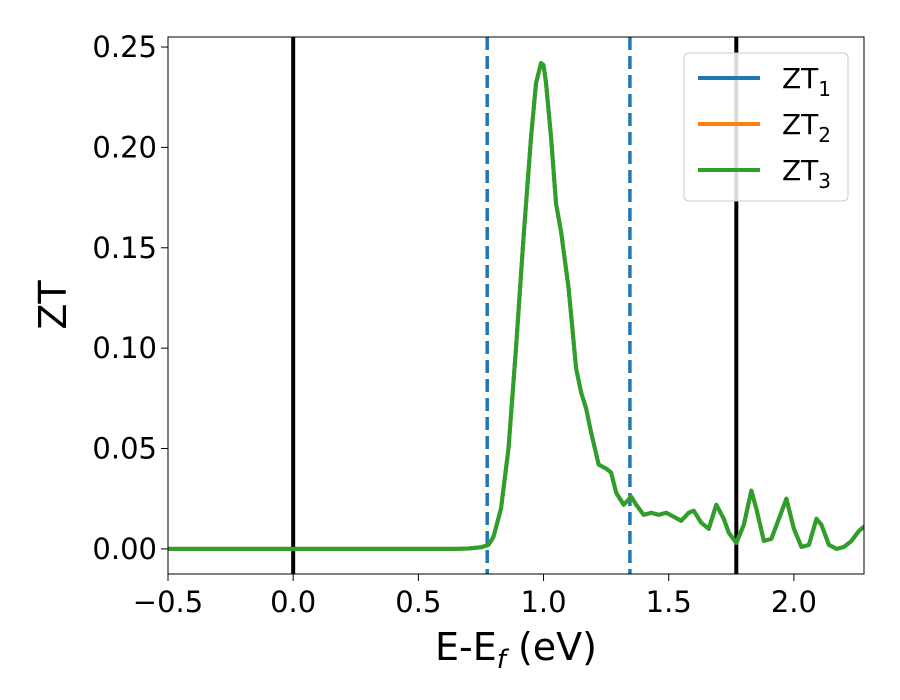 The width and height of the screenshot is (900, 700). I want to click on x-axis-title: E-Ef (eV), so click(516, 650).